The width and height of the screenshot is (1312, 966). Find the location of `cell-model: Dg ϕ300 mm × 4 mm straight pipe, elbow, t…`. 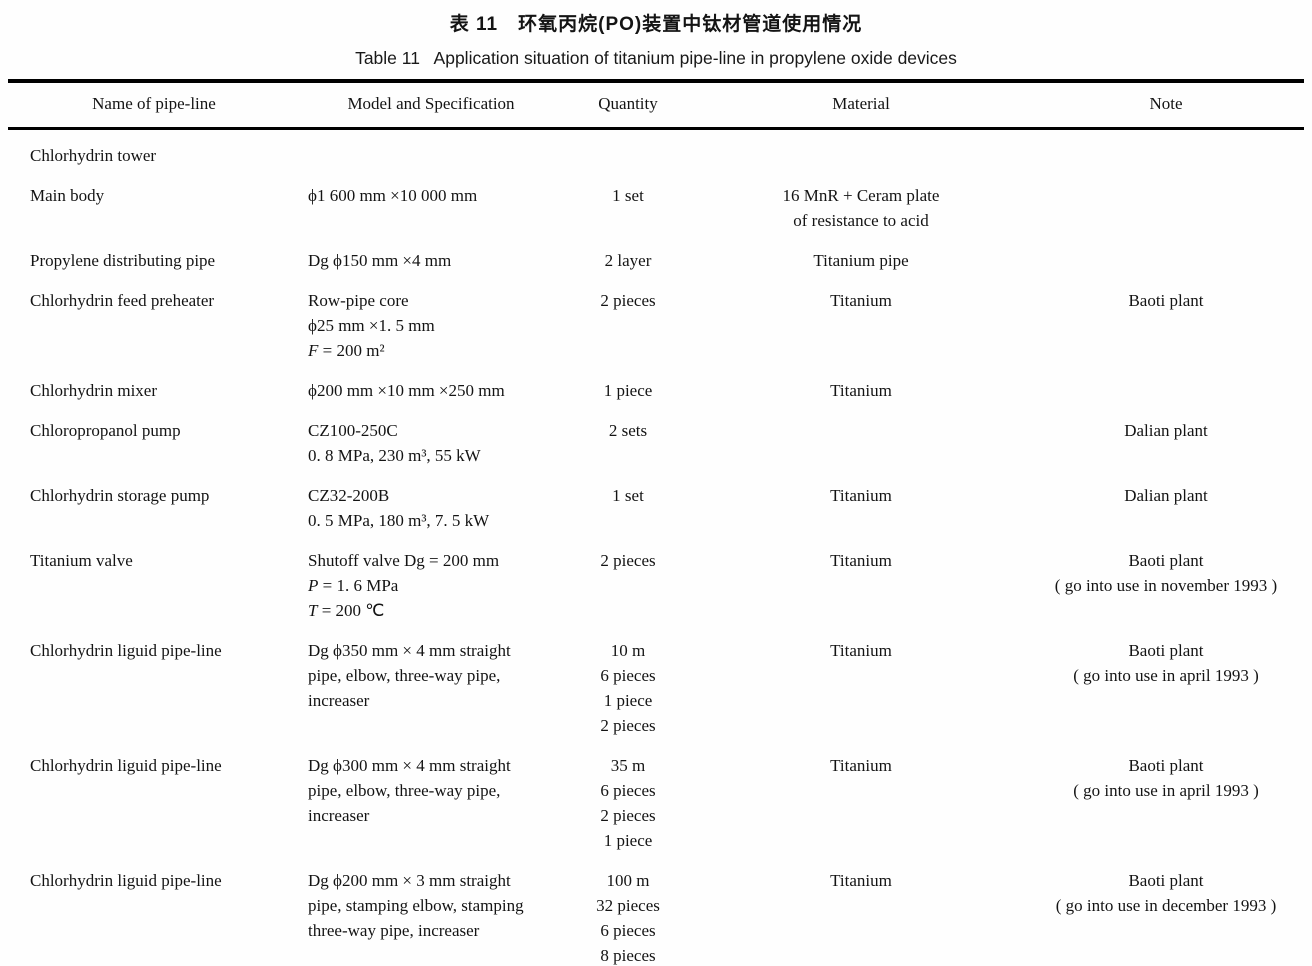

cell-model: Dg ϕ300 mm × 4 mm straight pipe, elbow, t… is located at coordinates (409, 790).